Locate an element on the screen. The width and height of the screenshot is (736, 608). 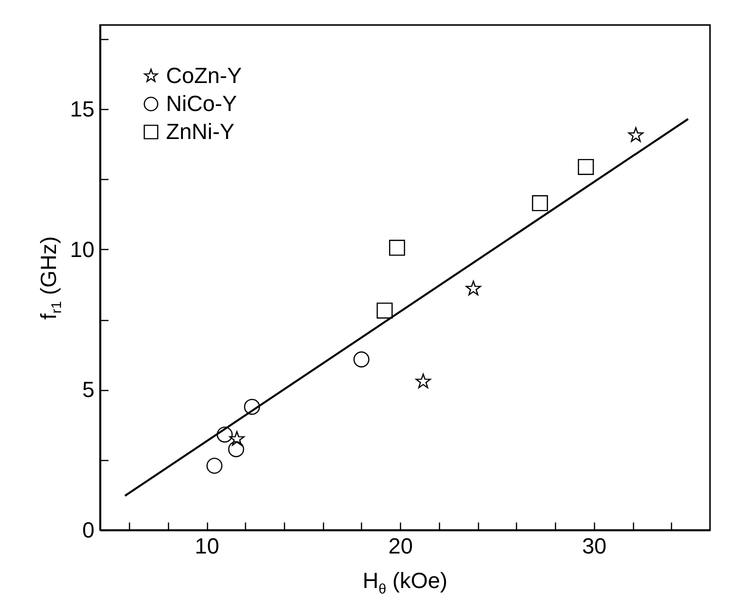
legend-label: ZnNi-Y is located at coordinates (200, 131).